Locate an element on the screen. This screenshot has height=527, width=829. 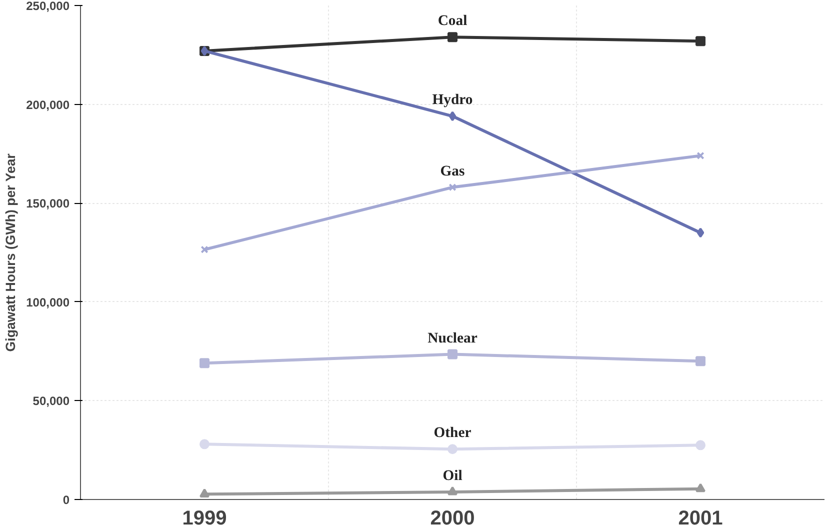
series-label: Gas is located at coordinates (453, 171).